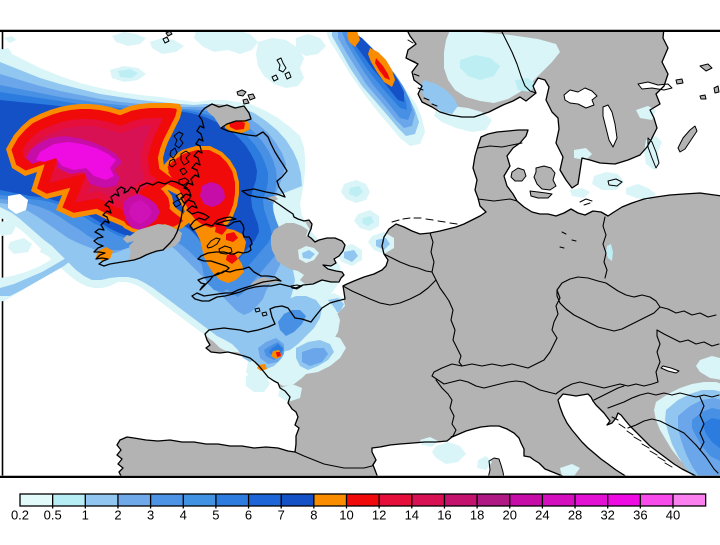  I want to click on svg-text: 2, so click(117, 515).